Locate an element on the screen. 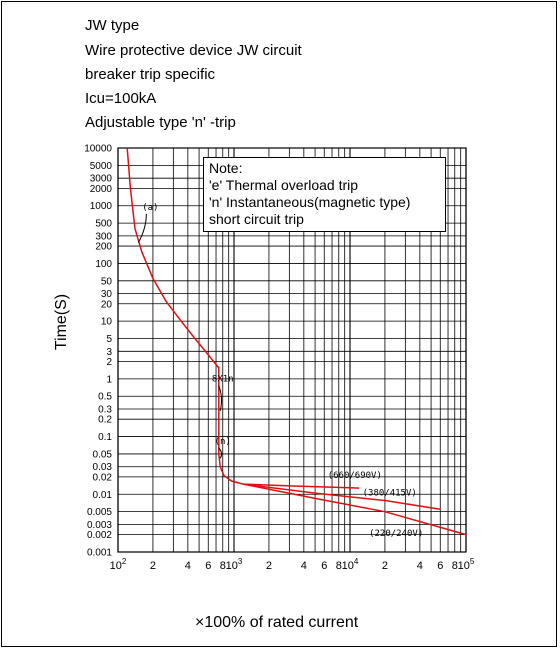 The height and width of the screenshot is (650, 560). y-tick-label: 2000 is located at coordinates (101, 189).